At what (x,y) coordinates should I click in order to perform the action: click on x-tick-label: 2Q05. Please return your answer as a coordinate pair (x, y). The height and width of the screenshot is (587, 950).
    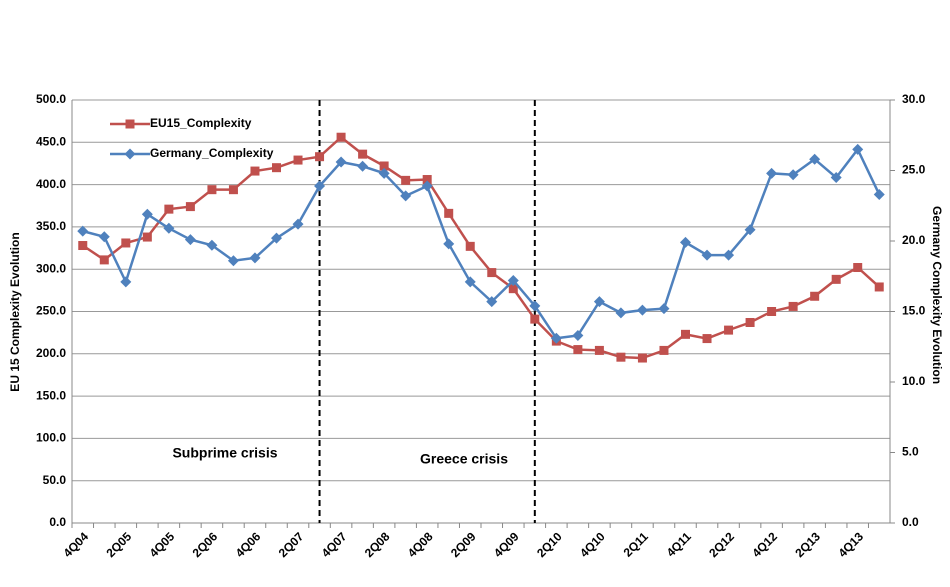
    Looking at the image, I should click on (119, 544).